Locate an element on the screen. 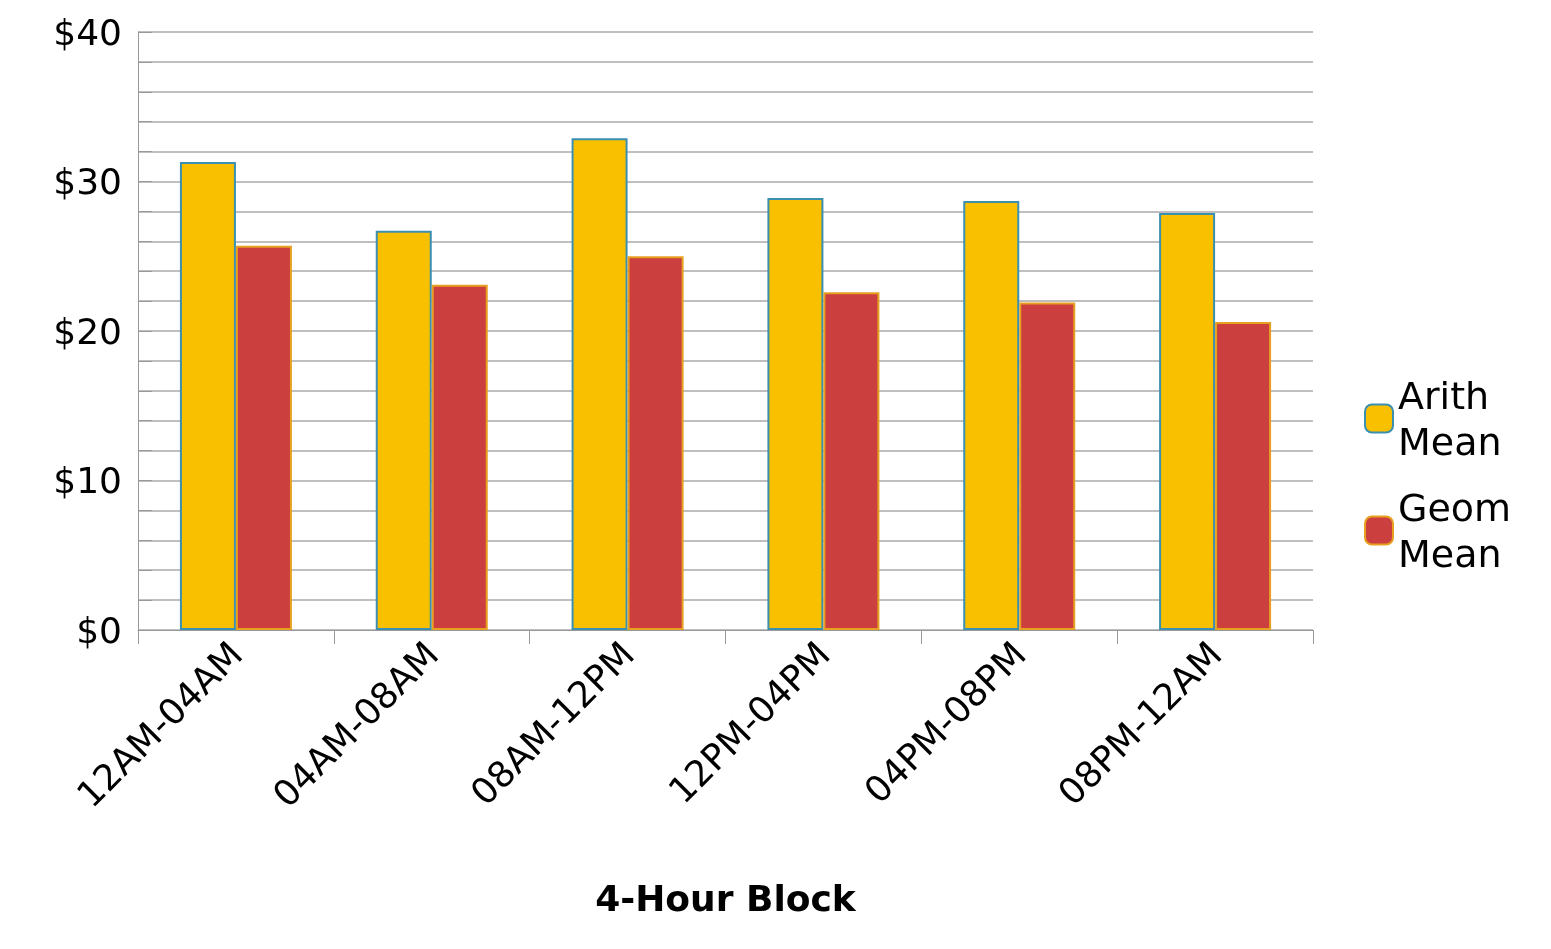  y-tick-label: $20 is located at coordinates (87, 331).